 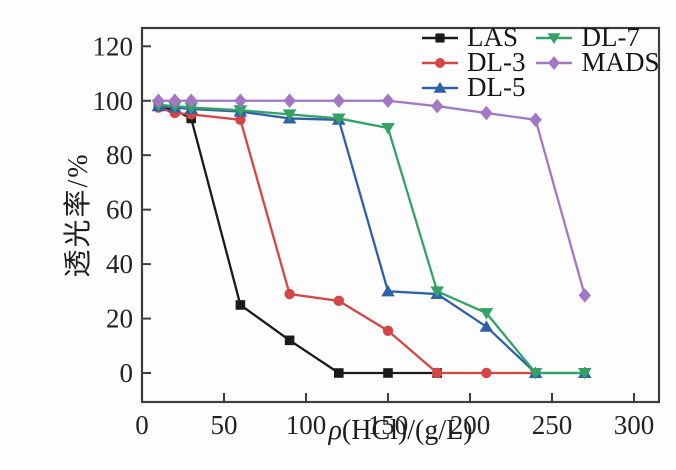 I want to click on legend-swatch-triangle-down-icon, so click(x=554, y=38).